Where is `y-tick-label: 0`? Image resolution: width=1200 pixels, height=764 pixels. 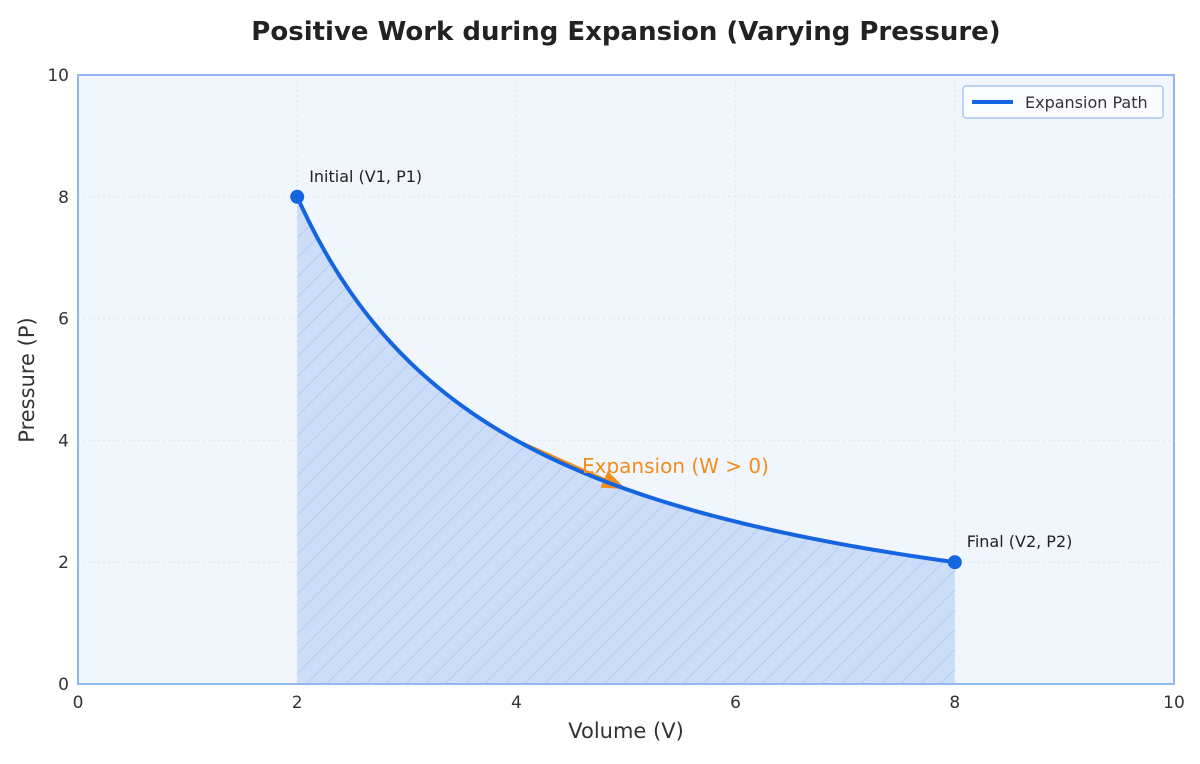
y-tick-label: 0 is located at coordinates (63, 685).